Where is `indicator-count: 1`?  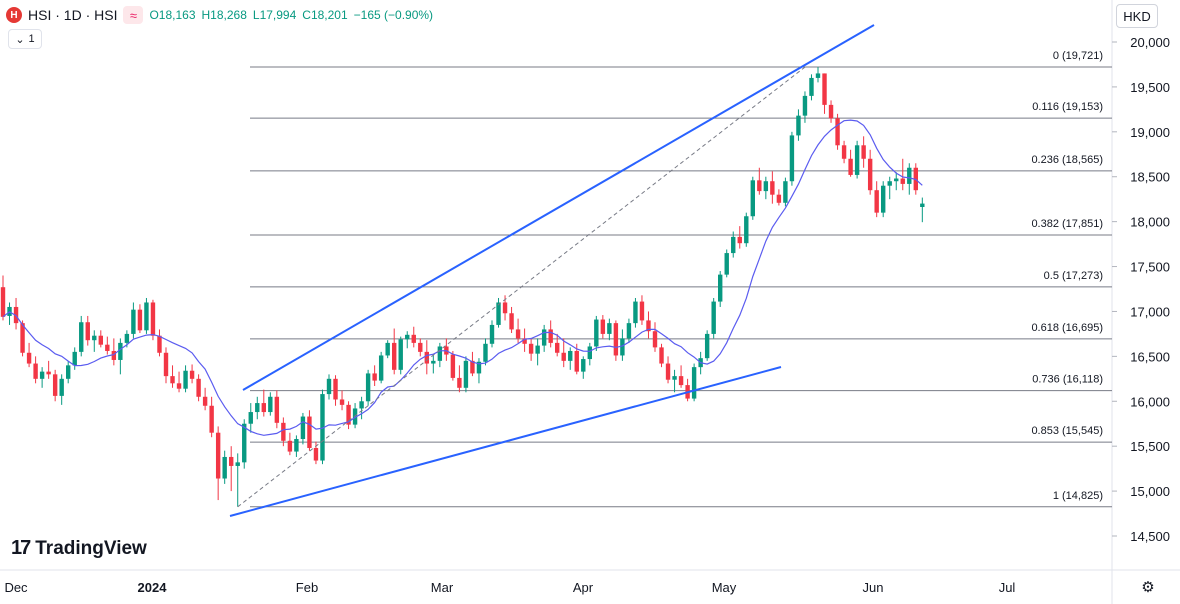 indicator-count: 1 is located at coordinates (31, 39).